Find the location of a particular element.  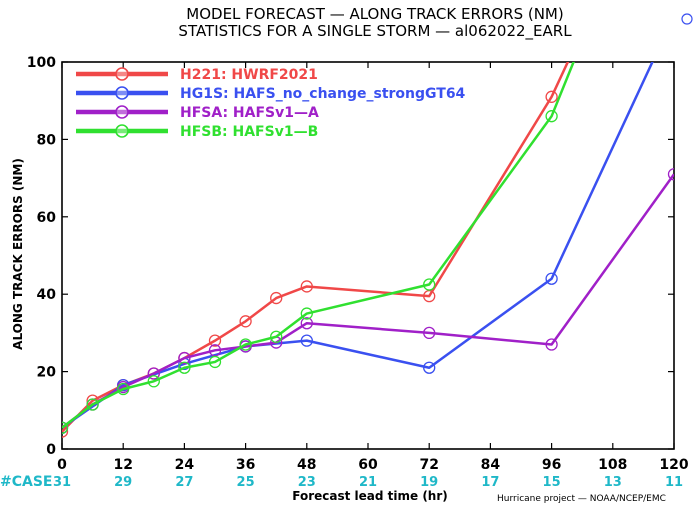

case-count-row: 31 29 27 25 23 21 19 17 15 13 11 is located at coordinates (368, 482).